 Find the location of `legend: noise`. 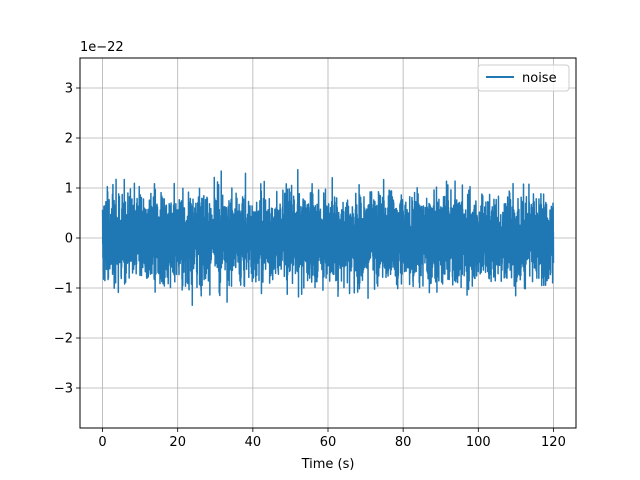

legend: noise is located at coordinates (523, 78).